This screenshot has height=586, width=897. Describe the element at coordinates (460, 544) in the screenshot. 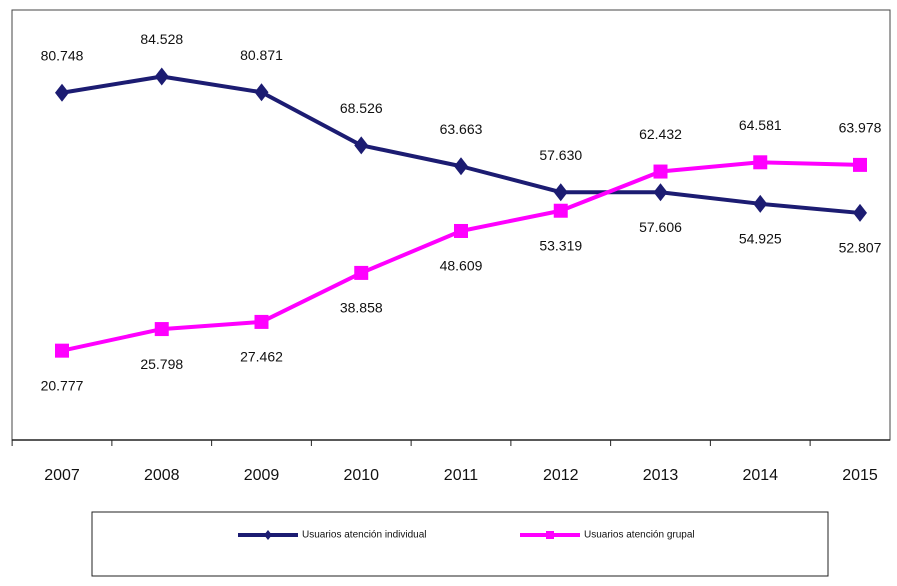

I see `legend-box` at that location.